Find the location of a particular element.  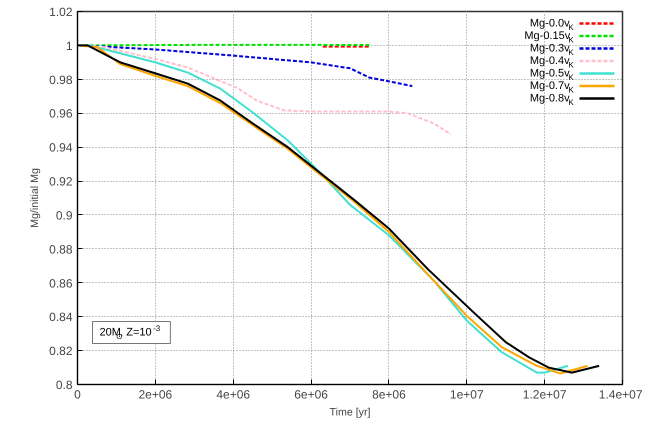

y-tick-label: 0.8 is located at coordinates (64, 385).